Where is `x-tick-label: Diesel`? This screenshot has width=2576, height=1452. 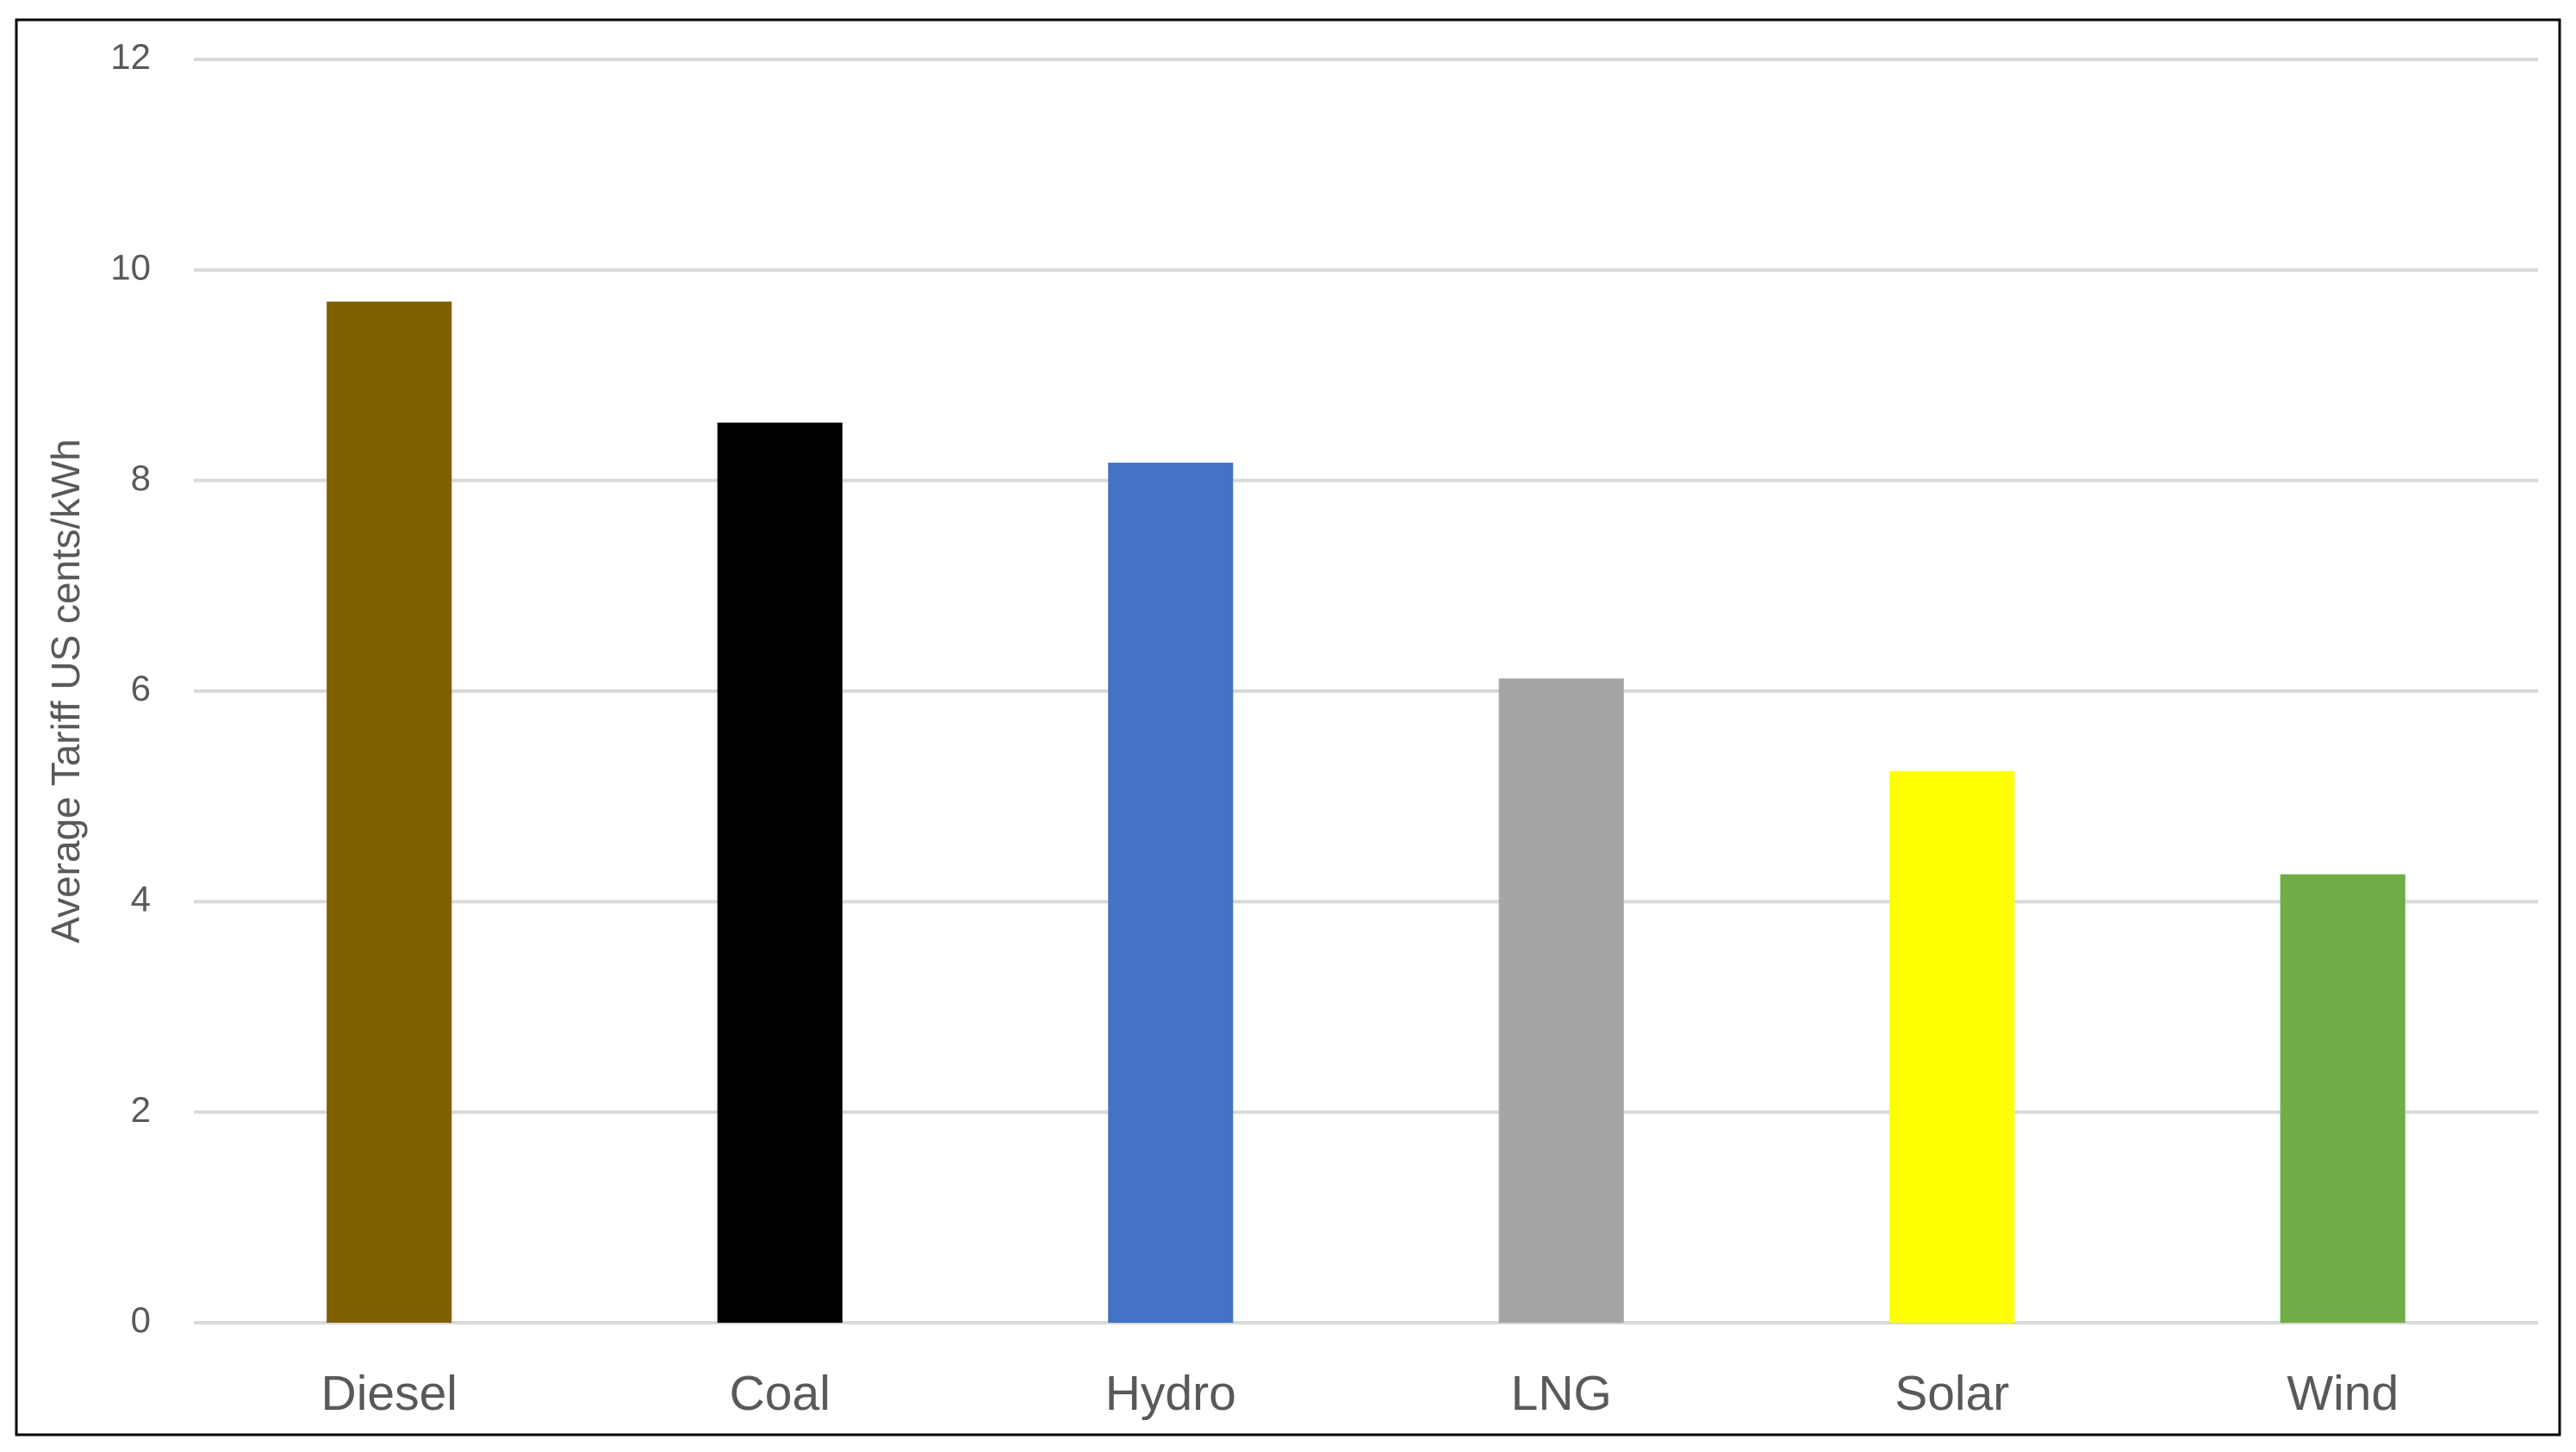
x-tick-label: Diesel is located at coordinates (389, 1393).